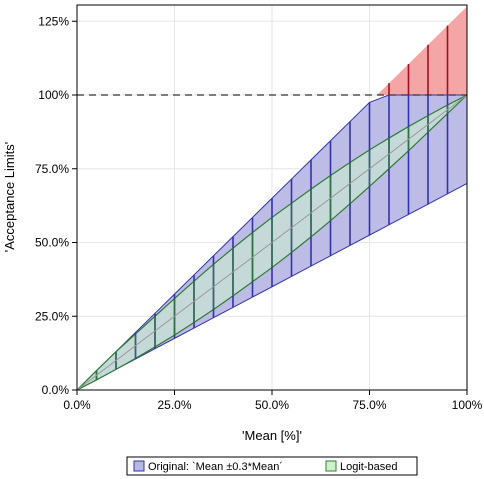  What do you see at coordinates (331, 466) in the screenshot?
I see `legend-swatch-logit` at bounding box center [331, 466].